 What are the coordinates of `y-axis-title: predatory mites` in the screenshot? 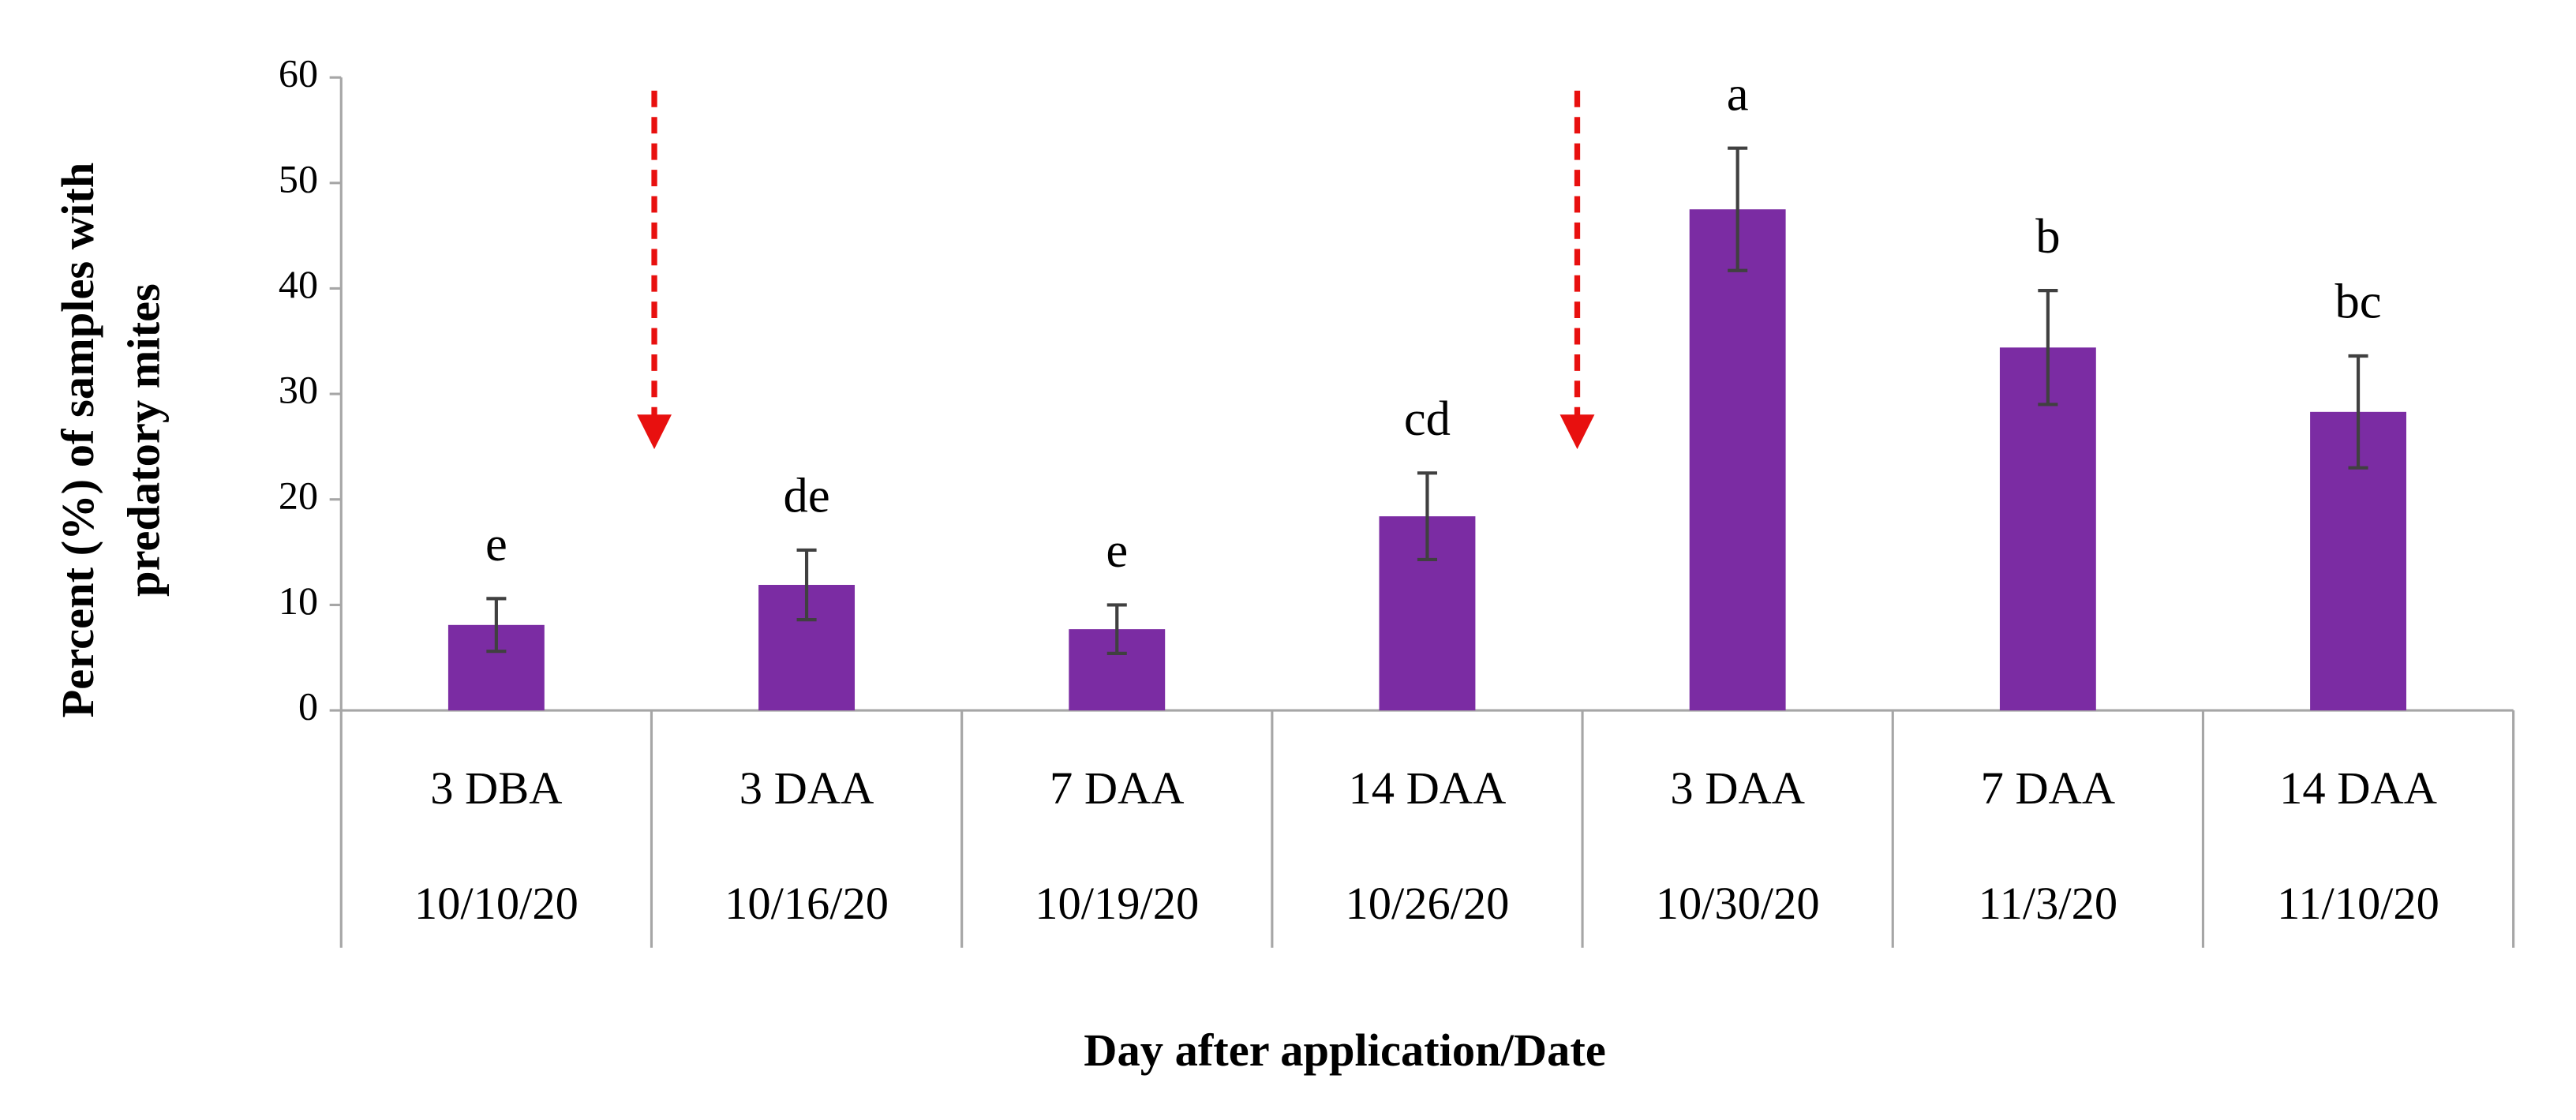 It's located at (143, 440).